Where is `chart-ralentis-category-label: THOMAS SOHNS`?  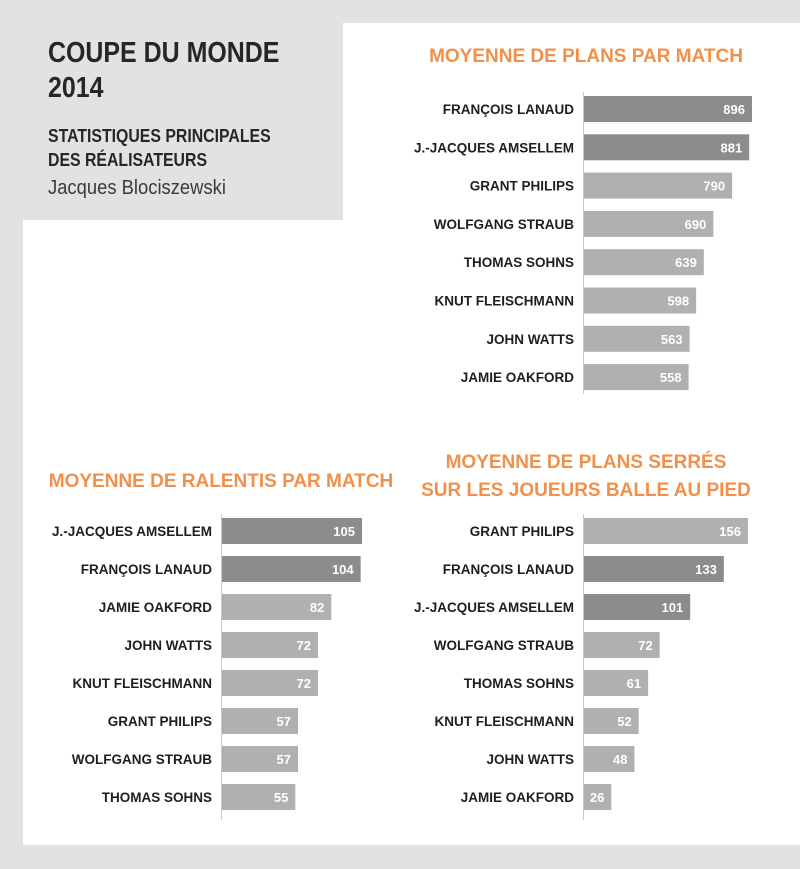
chart-ralentis-category-label: THOMAS SOHNS is located at coordinates (157, 797).